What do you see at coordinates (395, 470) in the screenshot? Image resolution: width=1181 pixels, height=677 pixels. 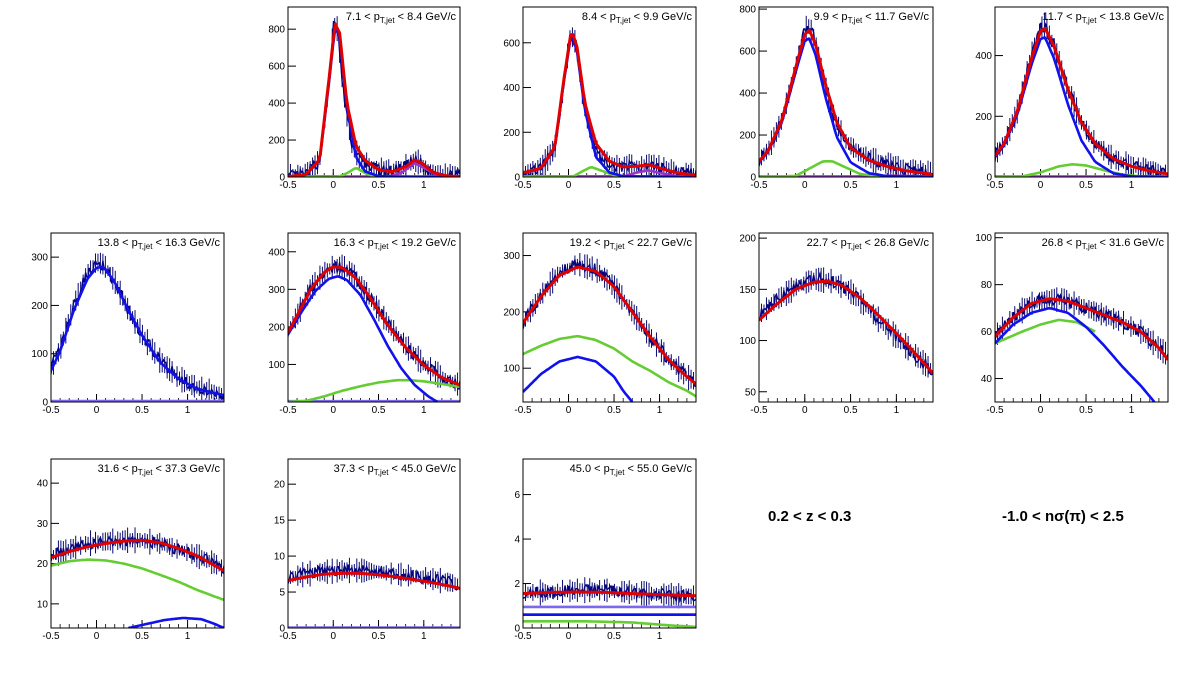 I see `panel-title: 37.3 < pT,jet < 45.0 GeV/c` at bounding box center [395, 470].